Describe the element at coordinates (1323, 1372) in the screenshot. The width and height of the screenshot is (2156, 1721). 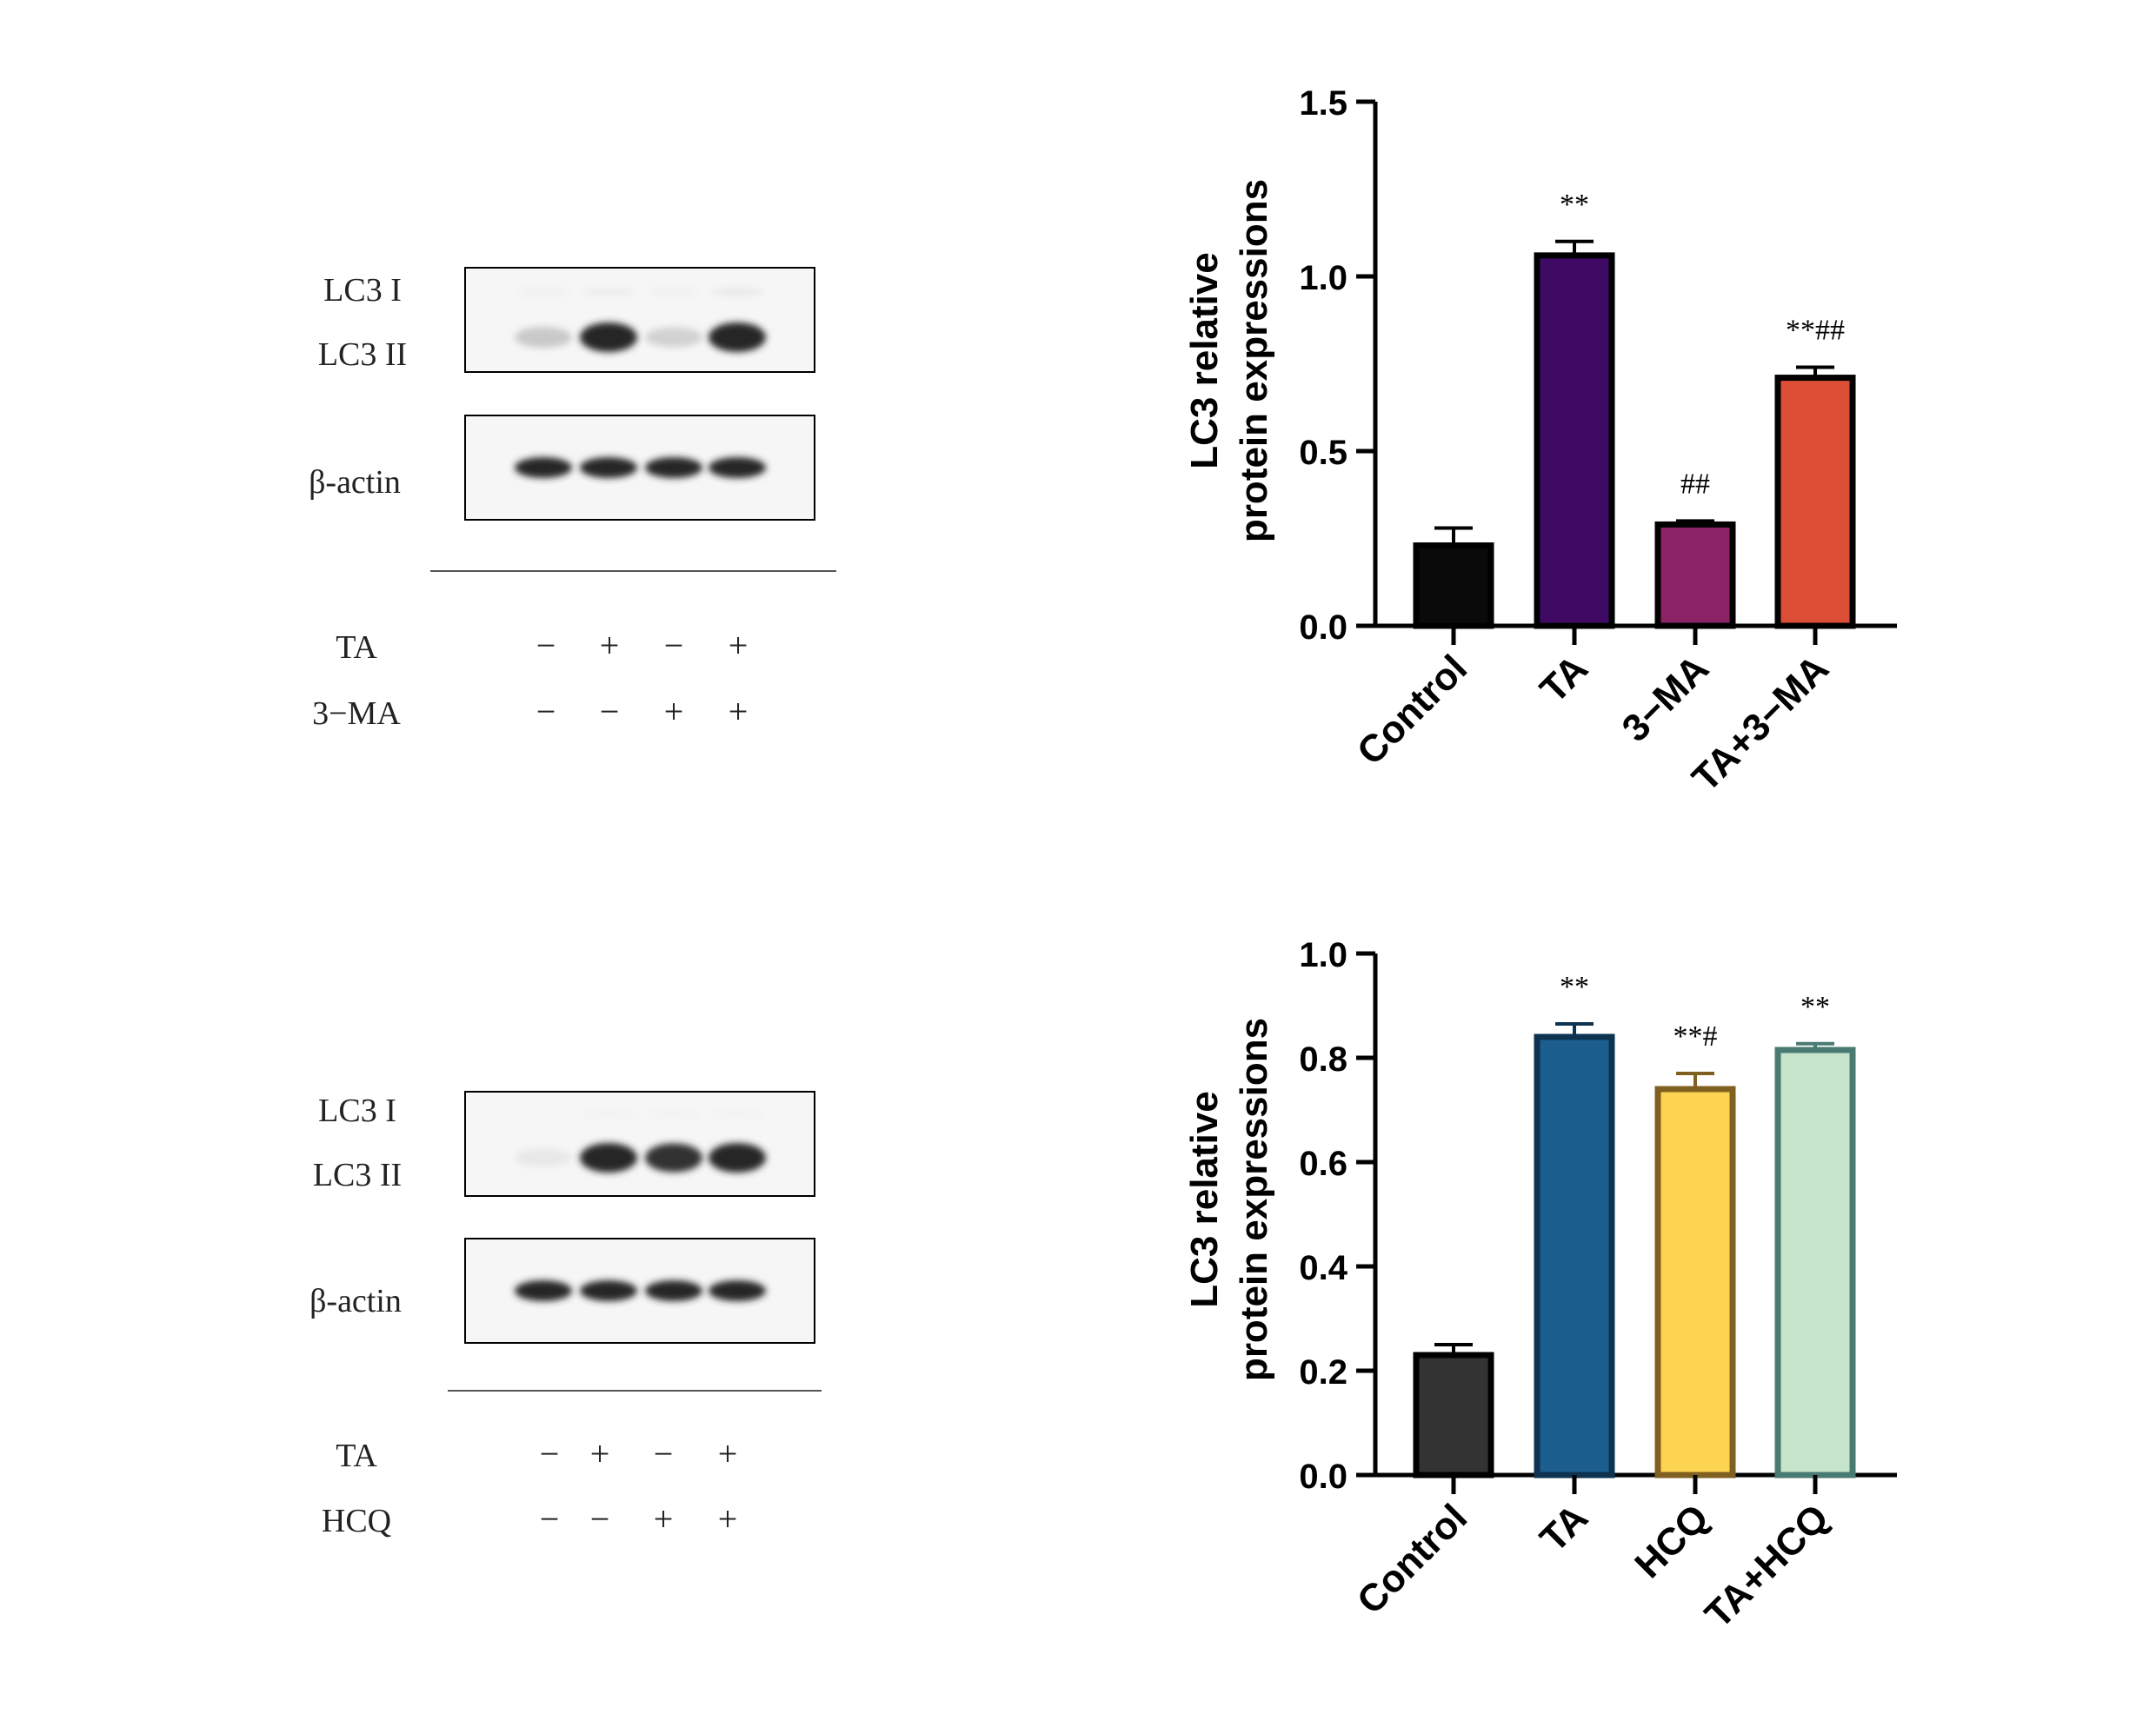
I see `y-tick-label: 0.2` at that location.